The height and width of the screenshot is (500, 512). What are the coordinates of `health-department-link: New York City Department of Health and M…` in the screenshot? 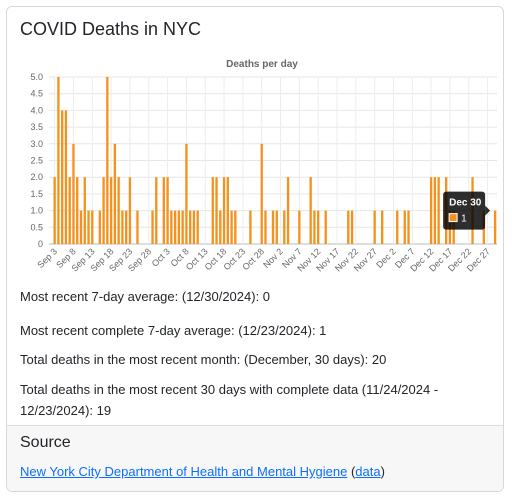 It's located at (184, 471).